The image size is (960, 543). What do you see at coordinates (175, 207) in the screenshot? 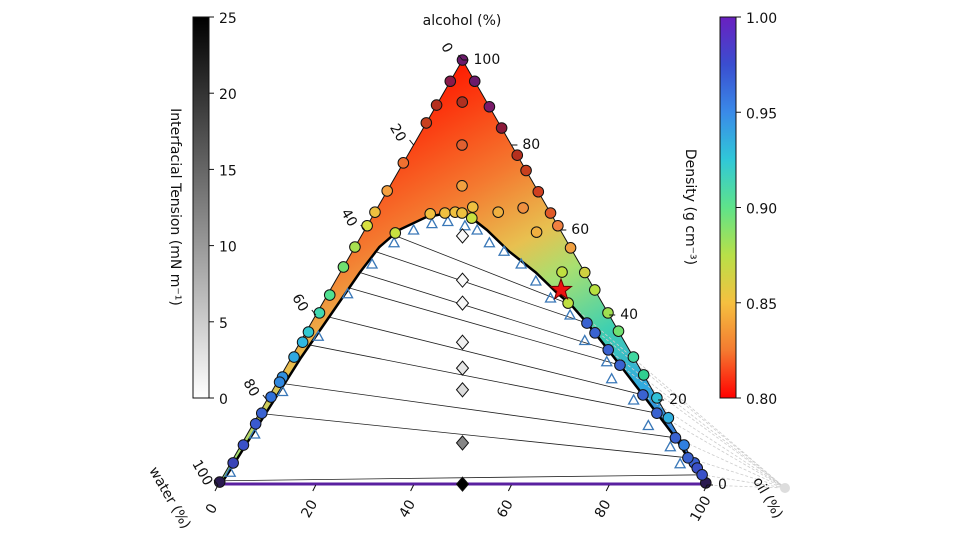
I see `tension-colorbar-label: Interfacial Tension (mN m⁻¹)` at bounding box center [175, 207].